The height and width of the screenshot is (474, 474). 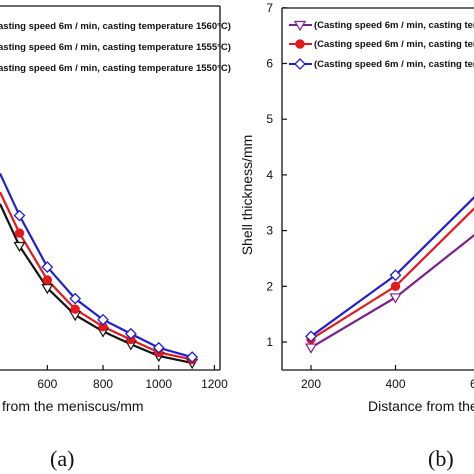 I want to click on panel-b-y-tick-label: 1, so click(x=269, y=342).